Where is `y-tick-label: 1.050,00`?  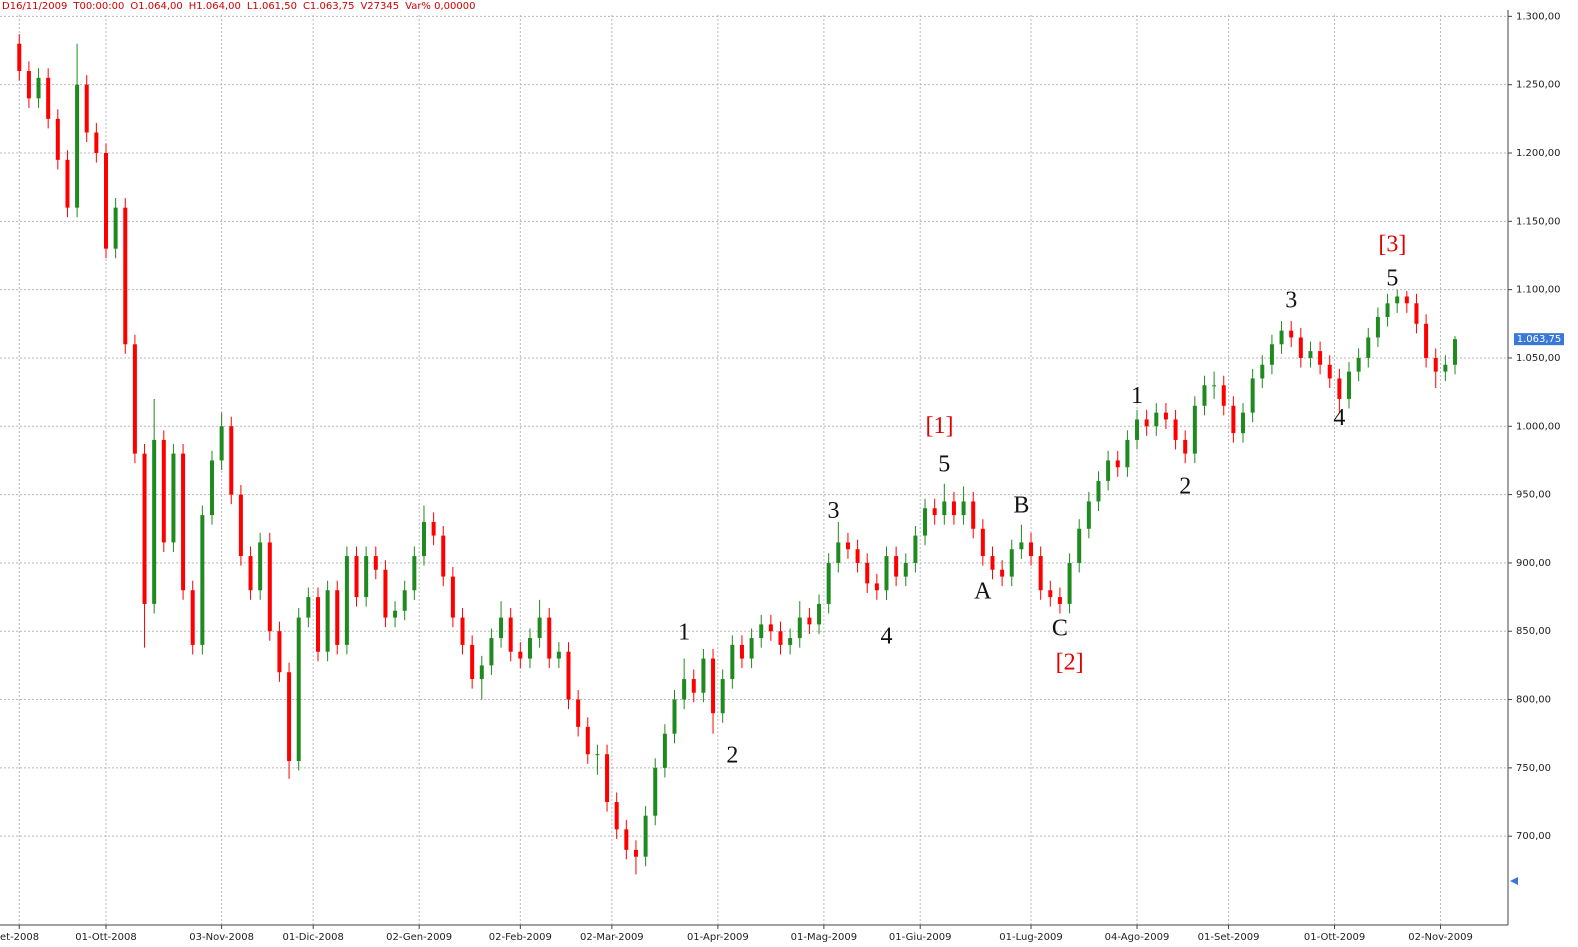 y-tick-label: 1.050,00 is located at coordinates (1538, 358).